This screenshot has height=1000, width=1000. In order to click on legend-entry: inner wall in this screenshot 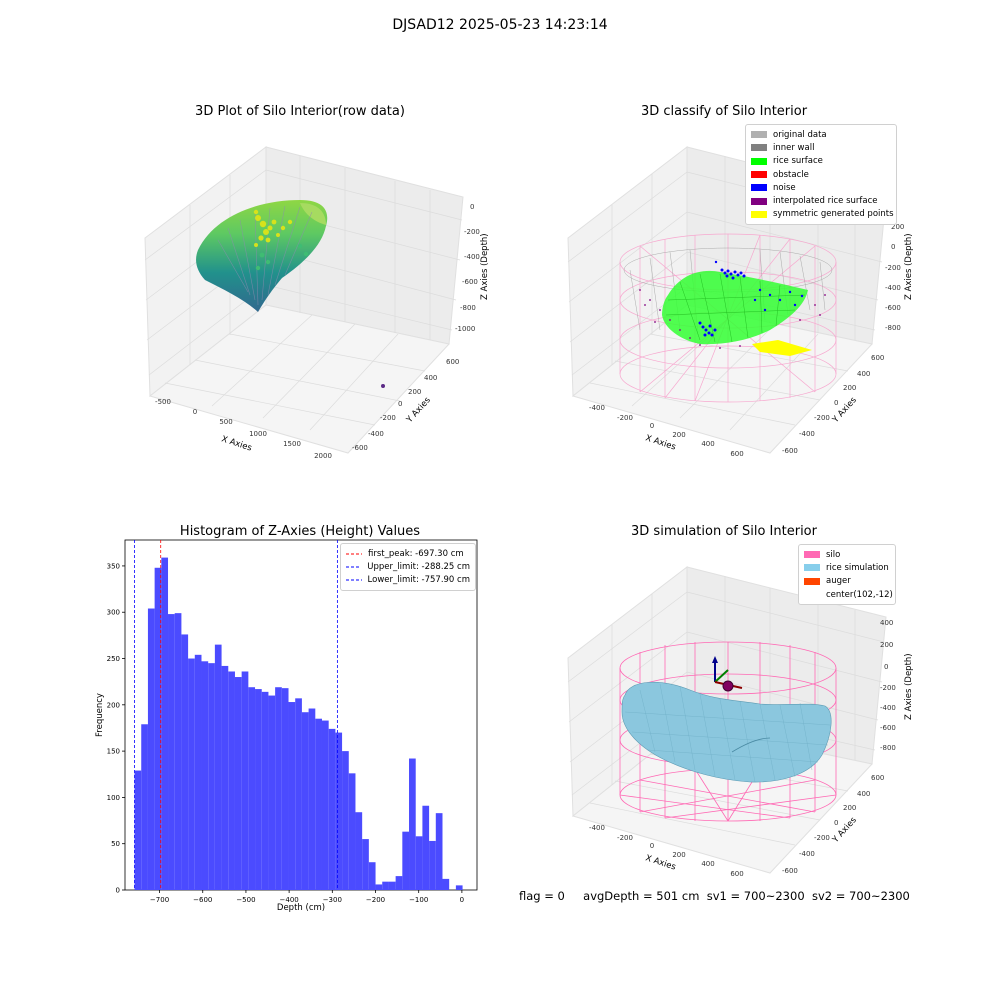, I will do `click(821, 147)`.